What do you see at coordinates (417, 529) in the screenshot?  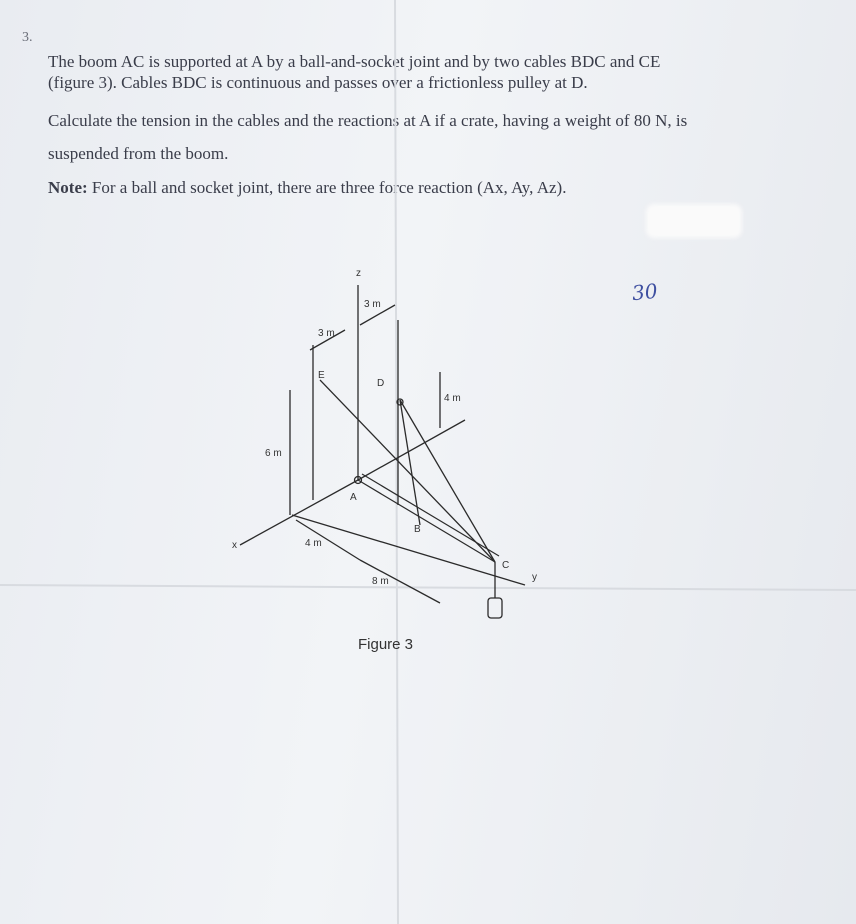 I see `label: B` at bounding box center [417, 529].